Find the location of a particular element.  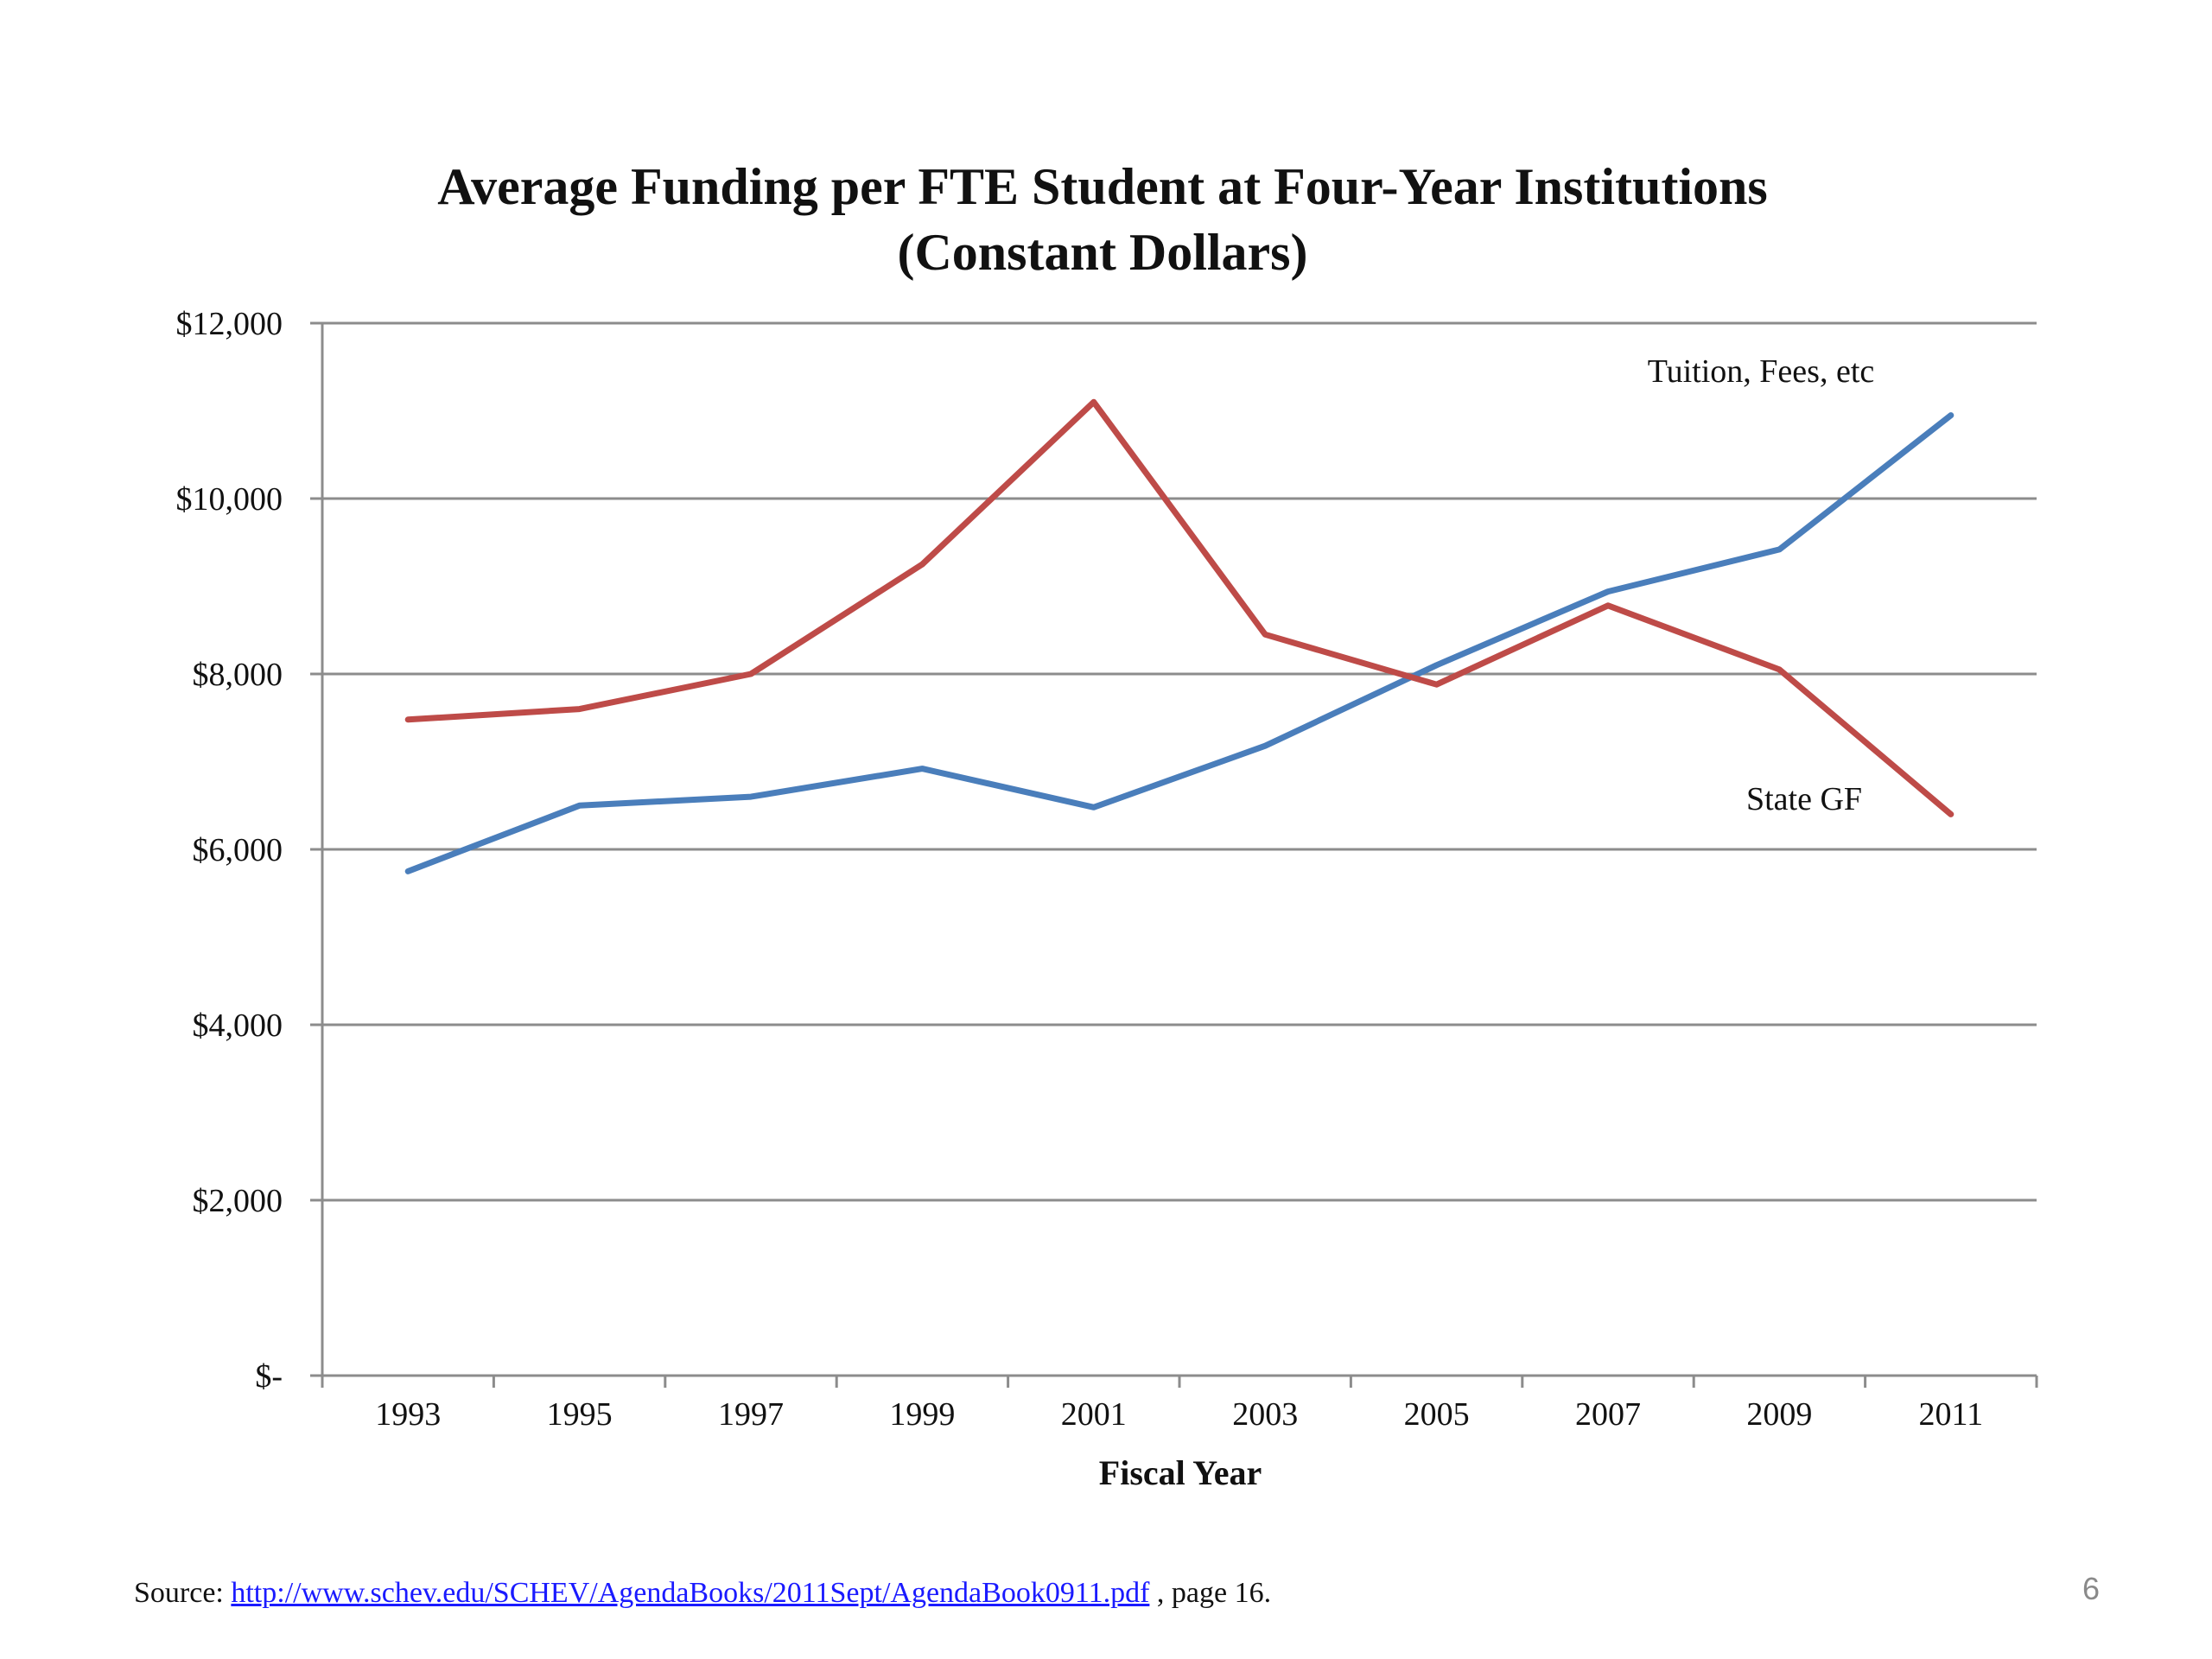

x-tick-label: 1997 is located at coordinates (751, 1414).